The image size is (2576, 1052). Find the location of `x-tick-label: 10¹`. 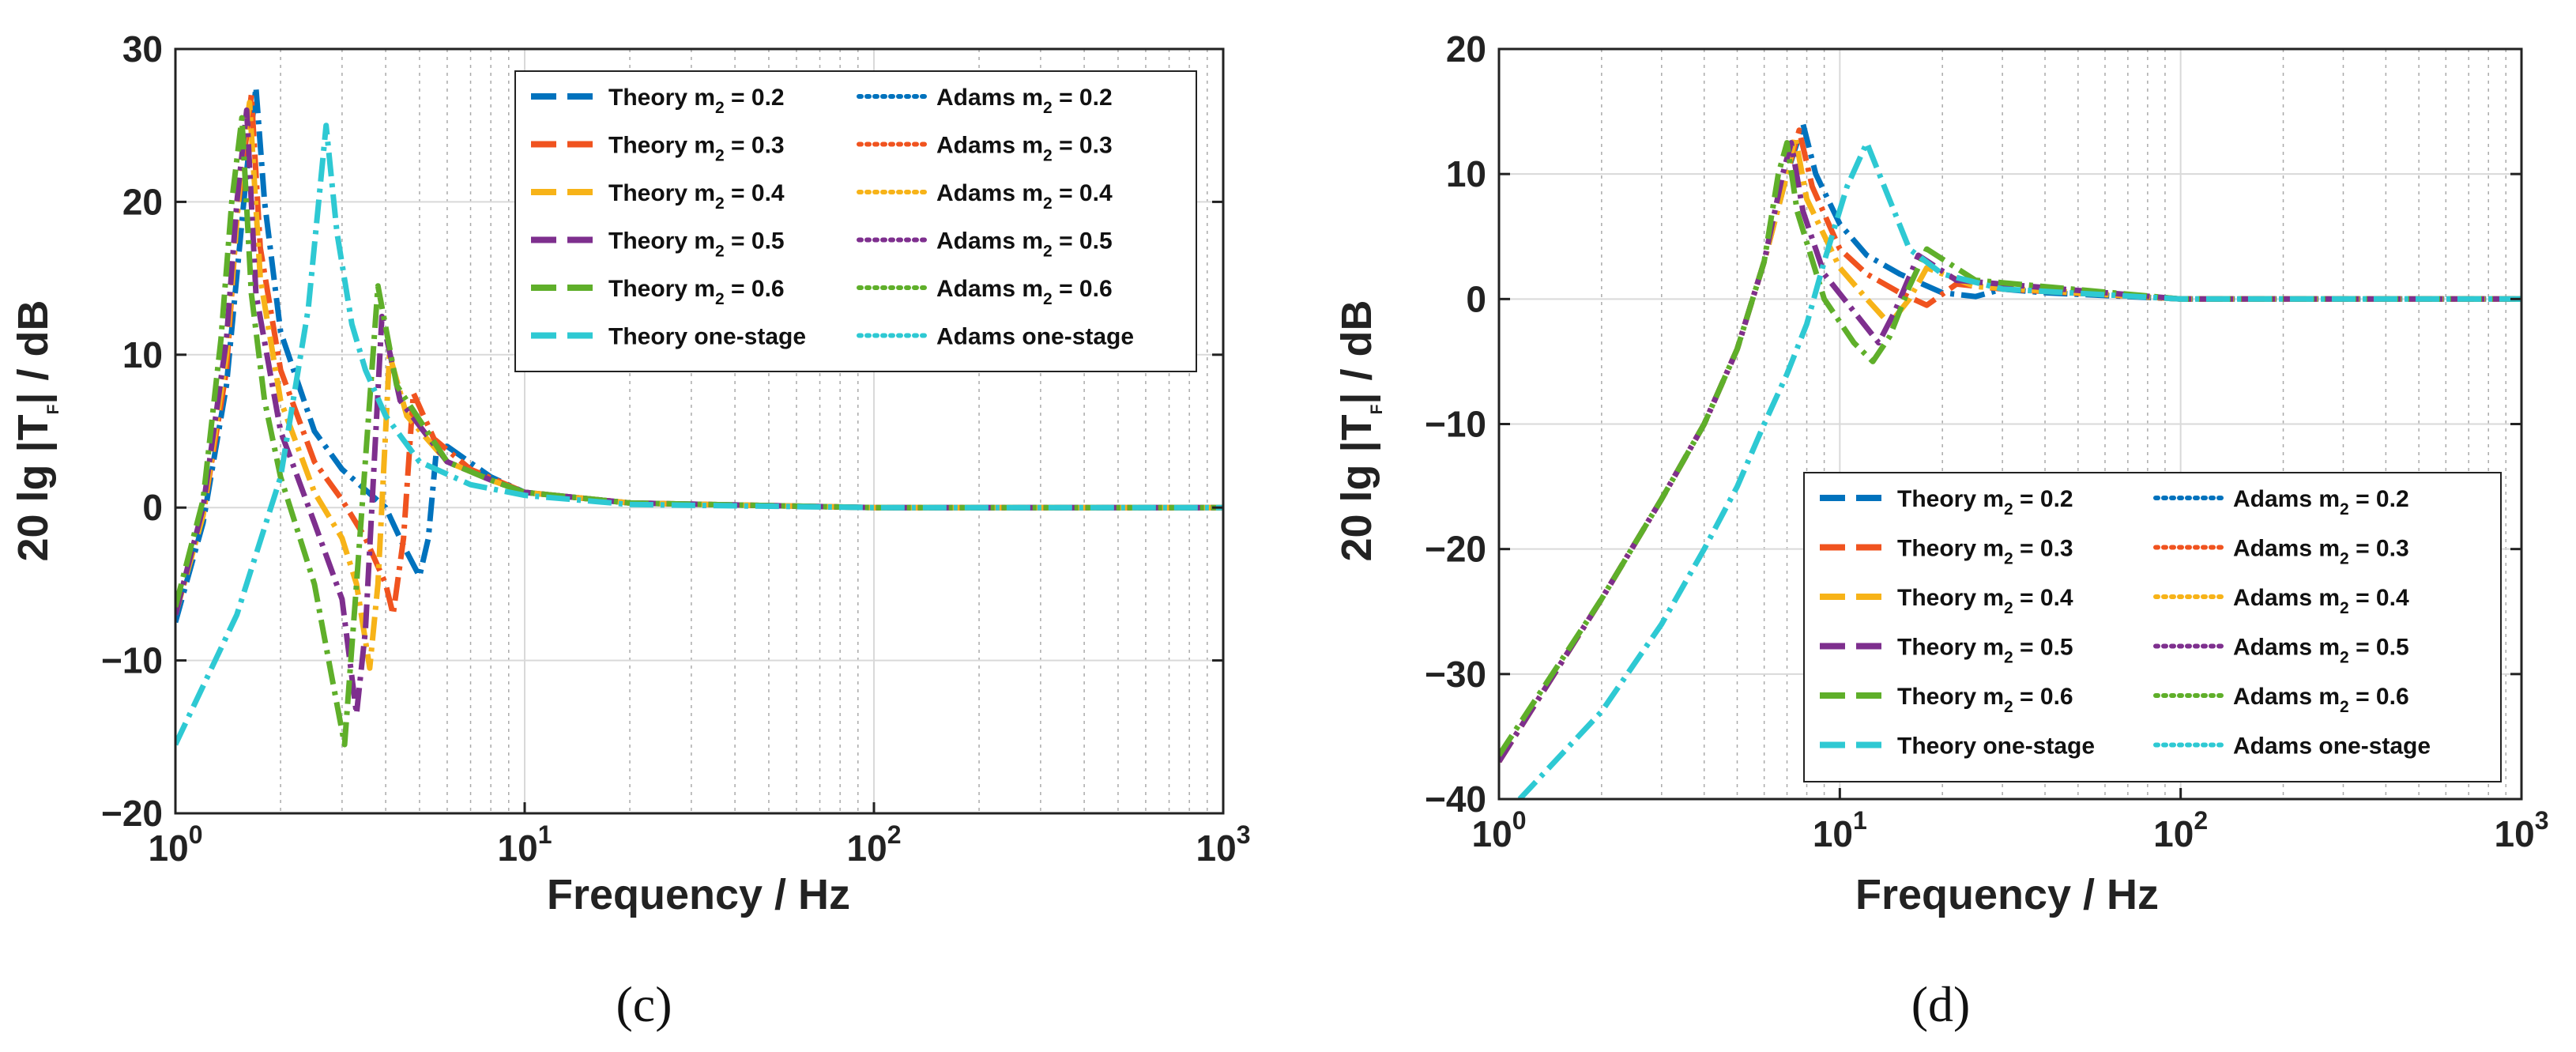

x-tick-label: 10¹ is located at coordinates (1840, 830).